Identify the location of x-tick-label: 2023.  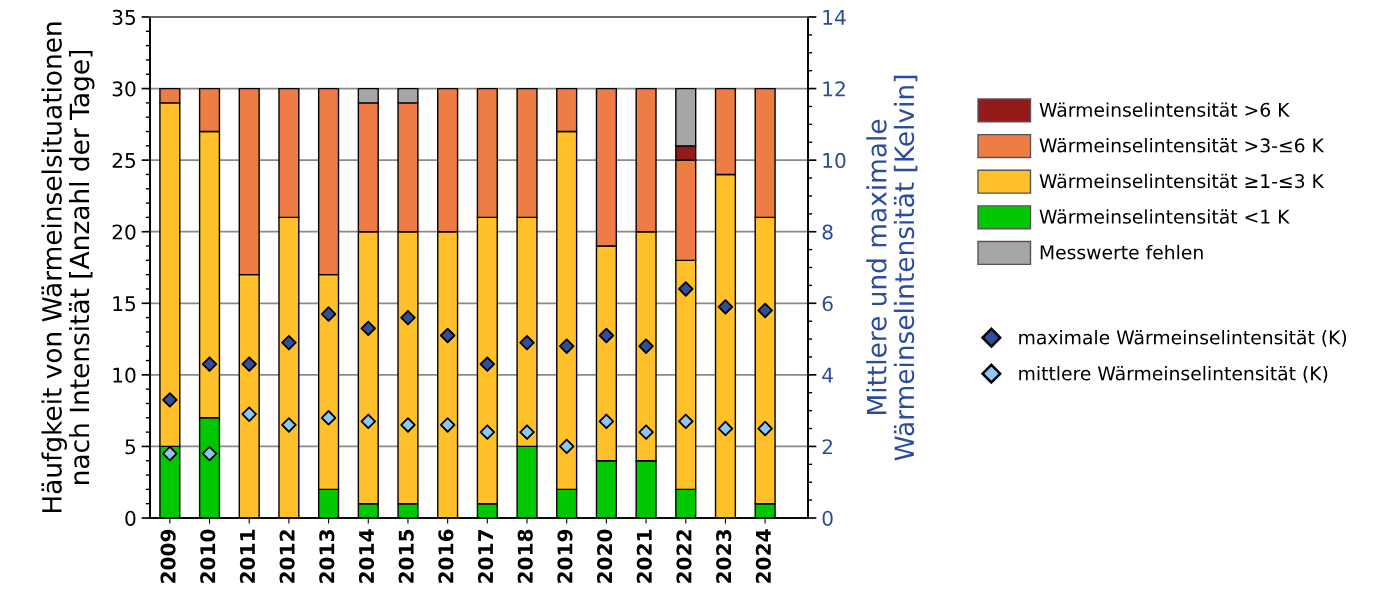
(724, 556).